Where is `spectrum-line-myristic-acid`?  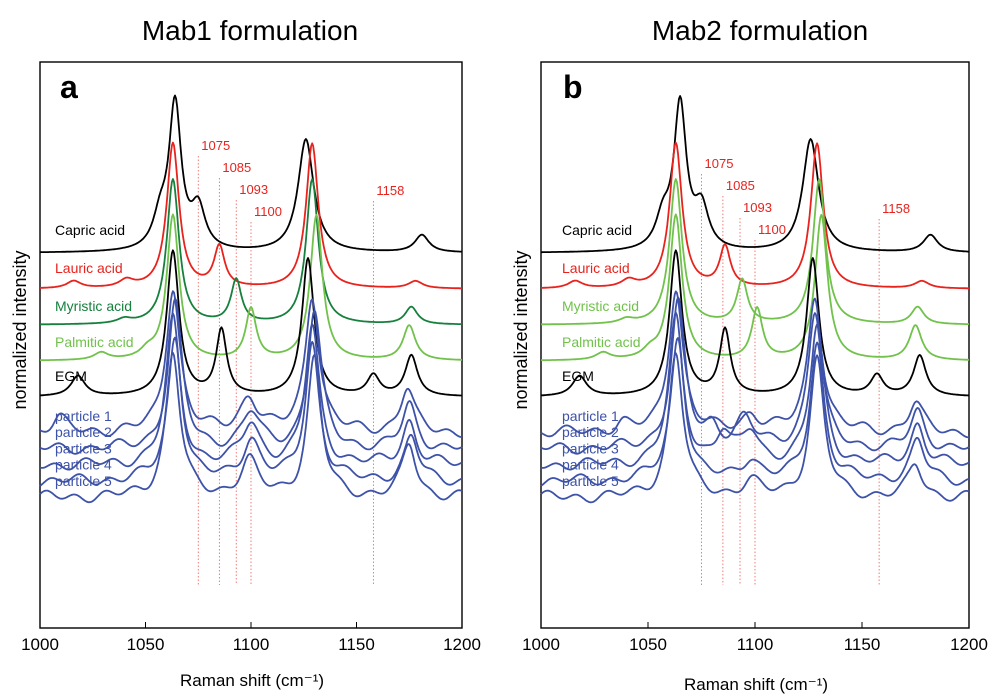 spectrum-line-myristic-acid is located at coordinates (251, 252).